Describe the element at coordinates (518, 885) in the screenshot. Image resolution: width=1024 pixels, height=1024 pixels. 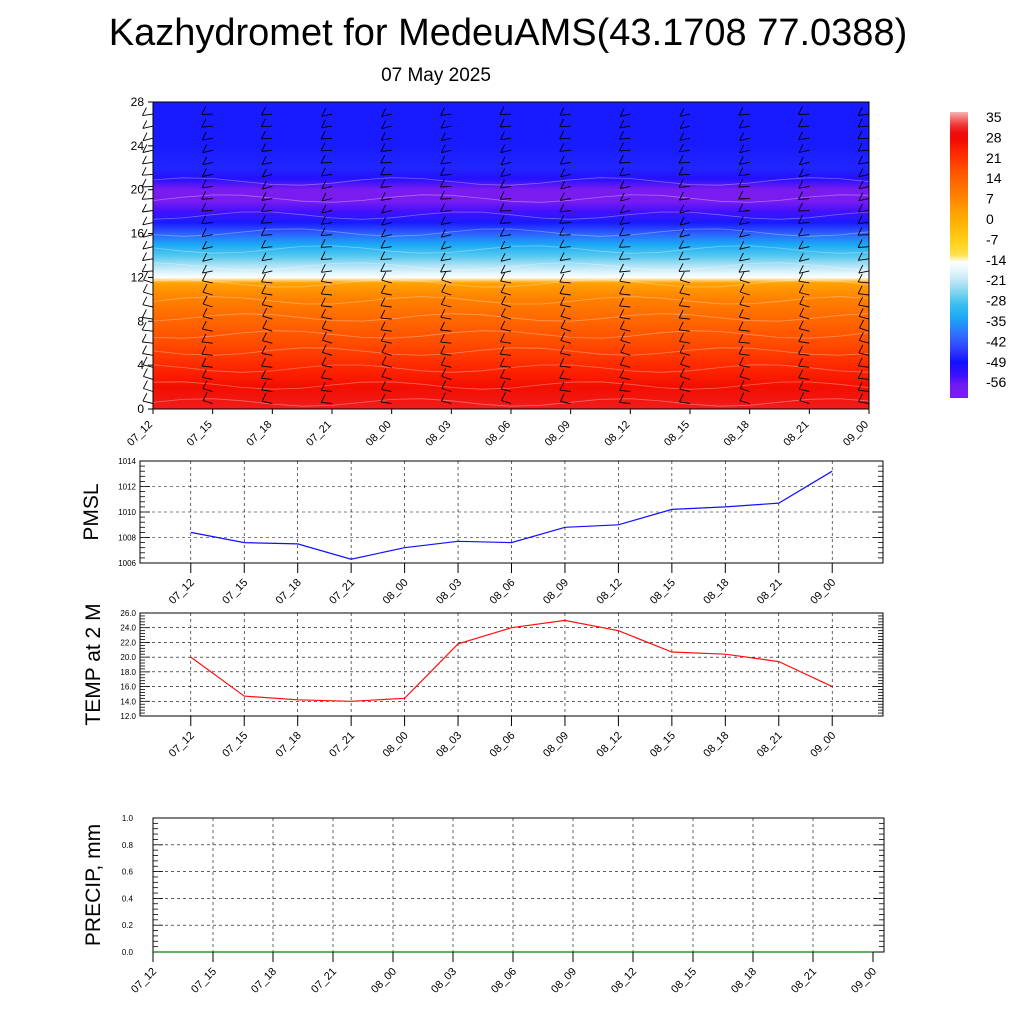
I see `grid-lines` at that location.